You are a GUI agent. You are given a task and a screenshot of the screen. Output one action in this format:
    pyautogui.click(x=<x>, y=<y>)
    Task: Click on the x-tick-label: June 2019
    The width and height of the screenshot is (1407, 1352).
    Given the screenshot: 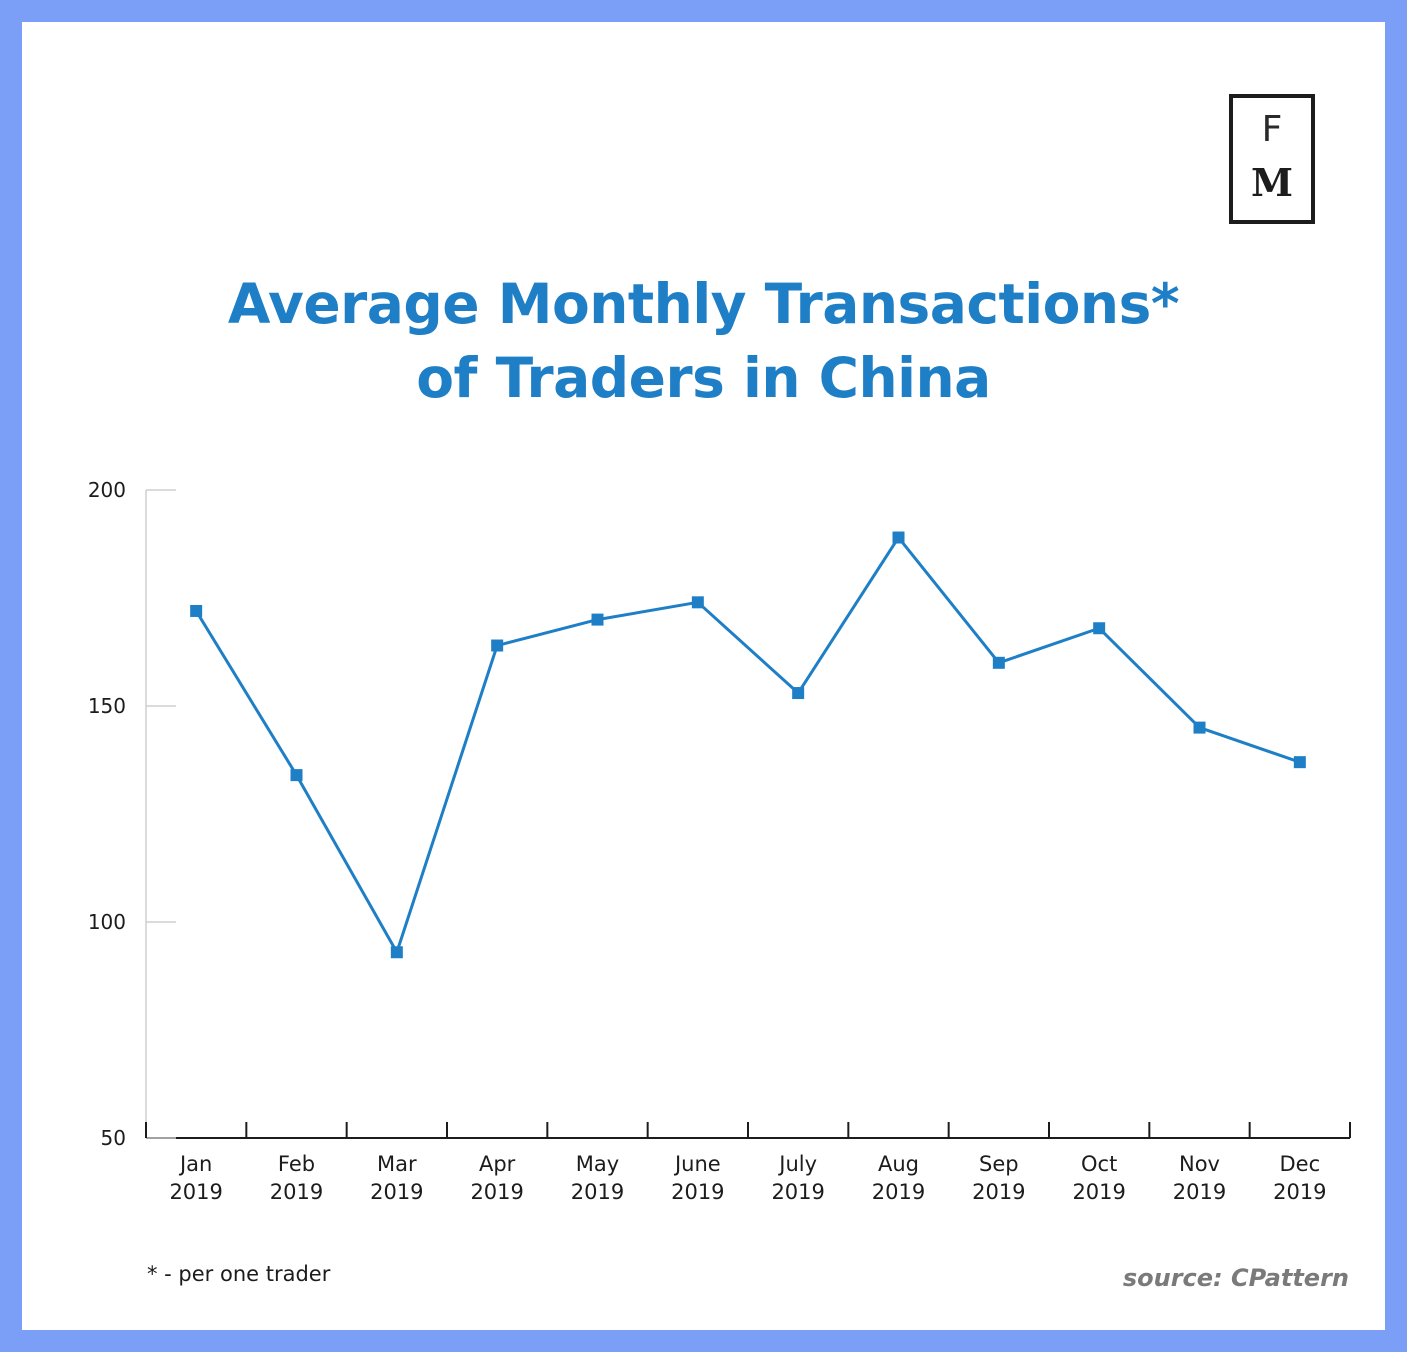 What is the action you would take?
    pyautogui.click(x=697, y=1178)
    